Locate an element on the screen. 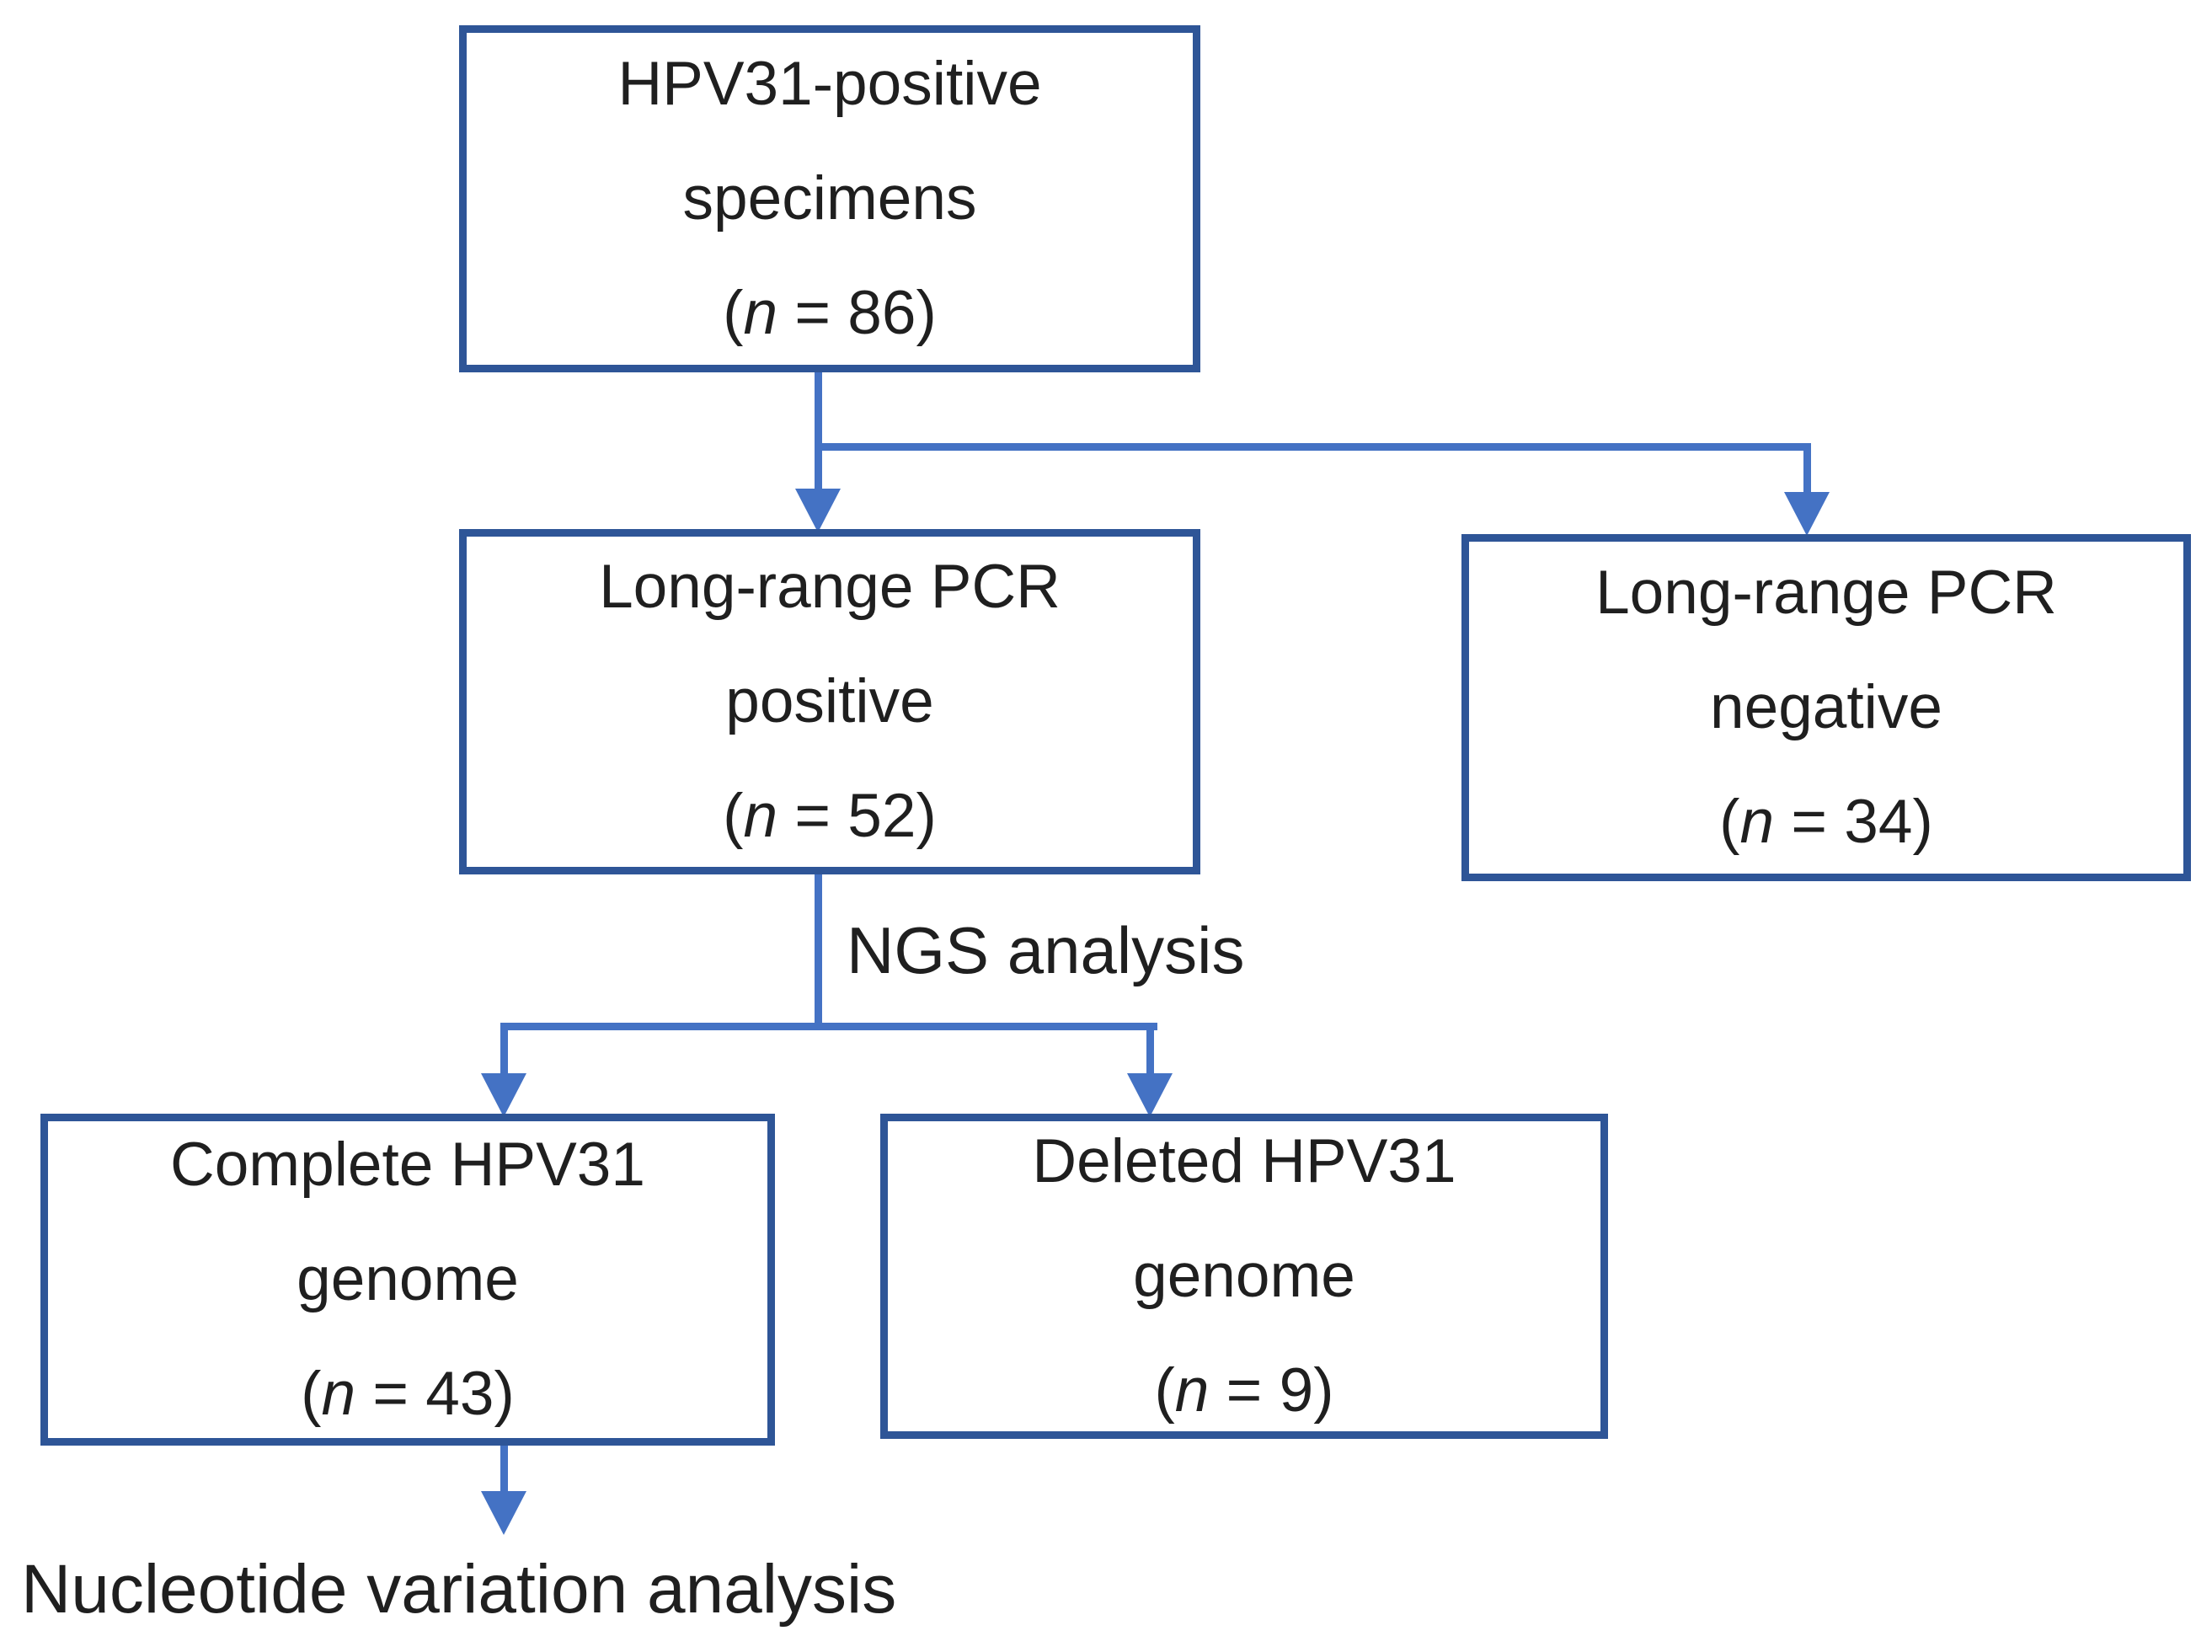 The width and height of the screenshot is (2212, 1652). flow-box-deleted-hpv31-genome: Deleted HPV31 genome (n = 9) is located at coordinates (1244, 1276).